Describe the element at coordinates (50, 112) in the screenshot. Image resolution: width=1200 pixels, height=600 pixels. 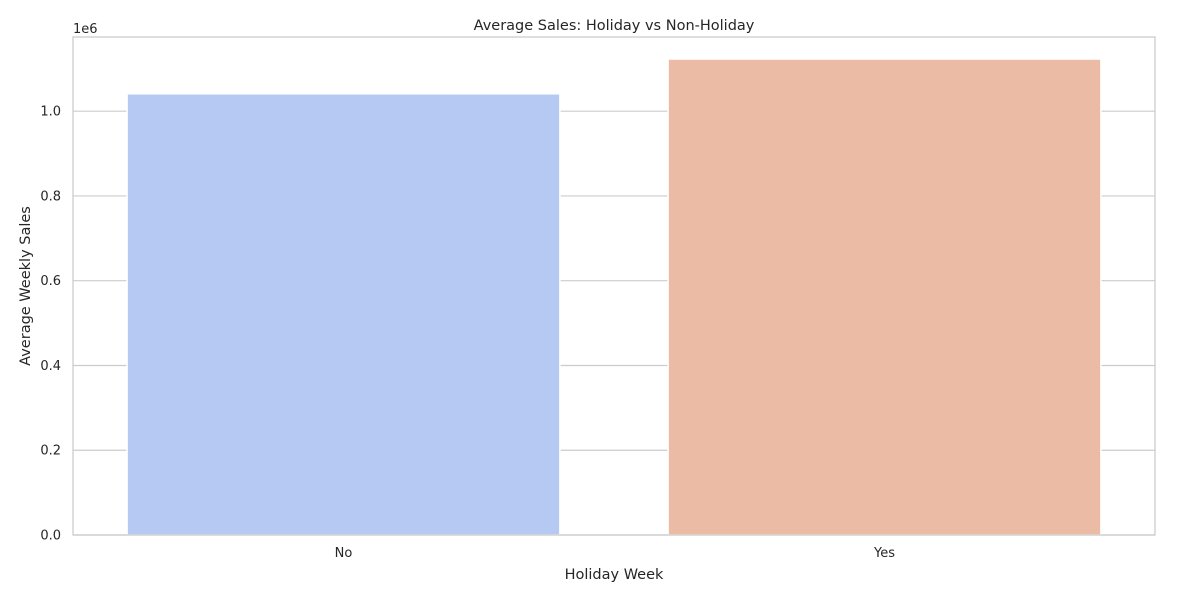
I see `y-tick-label: 1.0` at that location.